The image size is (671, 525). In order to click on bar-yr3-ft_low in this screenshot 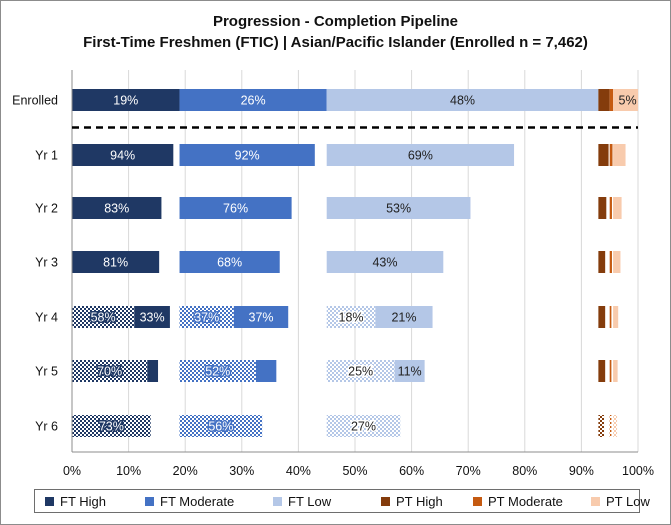, I will do `click(385, 262)`.